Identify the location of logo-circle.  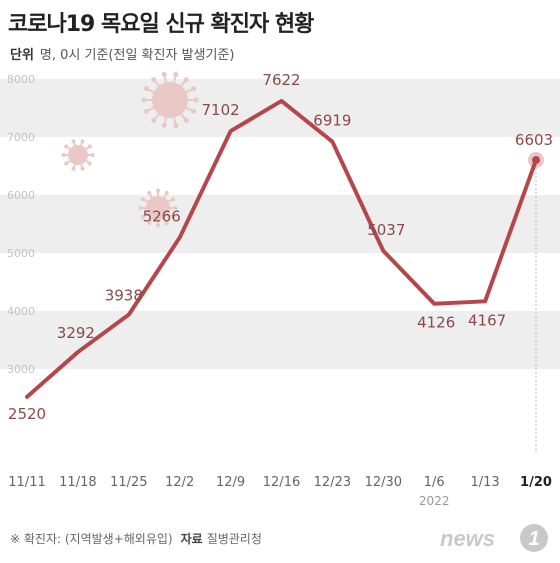
(534, 538).